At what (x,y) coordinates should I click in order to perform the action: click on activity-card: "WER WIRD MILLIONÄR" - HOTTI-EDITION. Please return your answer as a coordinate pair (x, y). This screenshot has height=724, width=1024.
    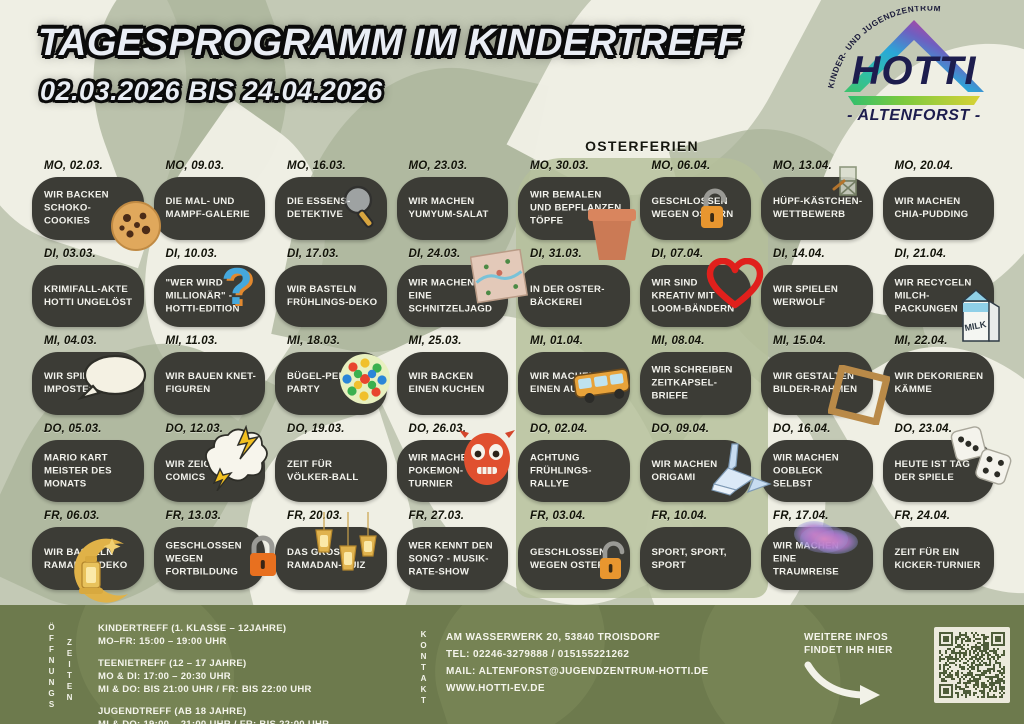
    Looking at the image, I should click on (209, 296).